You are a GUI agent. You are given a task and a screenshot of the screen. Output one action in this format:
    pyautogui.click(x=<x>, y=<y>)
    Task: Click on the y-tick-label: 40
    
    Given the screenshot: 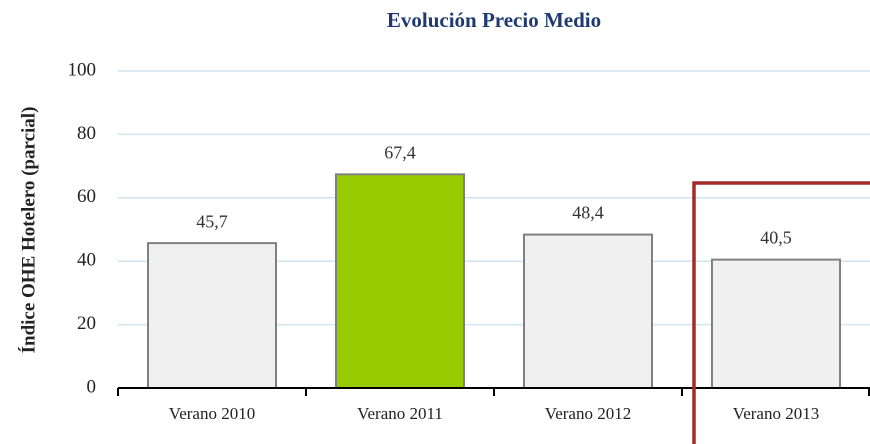 What is the action you would take?
    pyautogui.click(x=86, y=260)
    